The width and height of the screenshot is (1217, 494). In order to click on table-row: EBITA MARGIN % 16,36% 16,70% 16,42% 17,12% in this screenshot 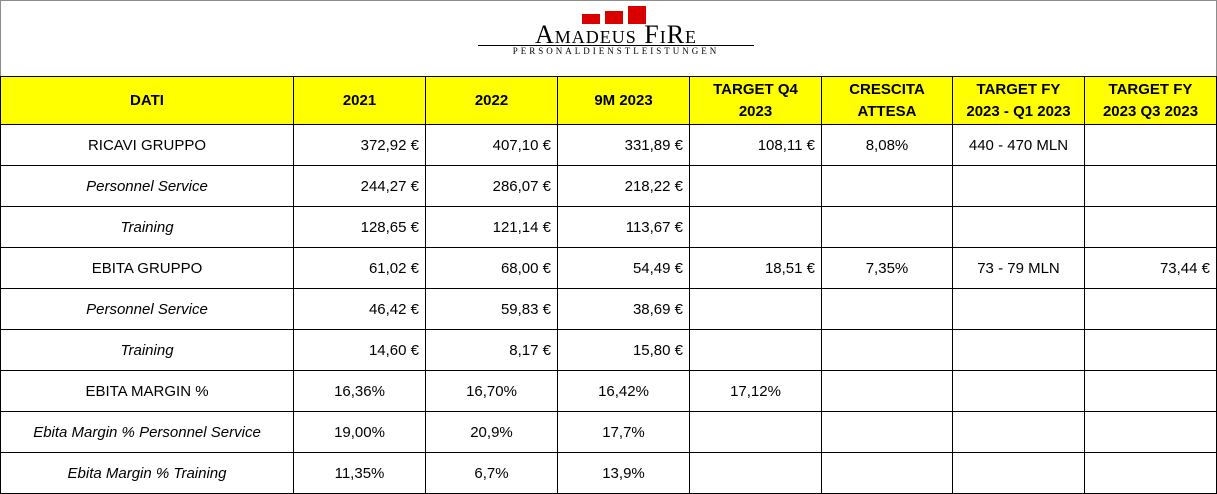, I will do `click(608, 391)`.